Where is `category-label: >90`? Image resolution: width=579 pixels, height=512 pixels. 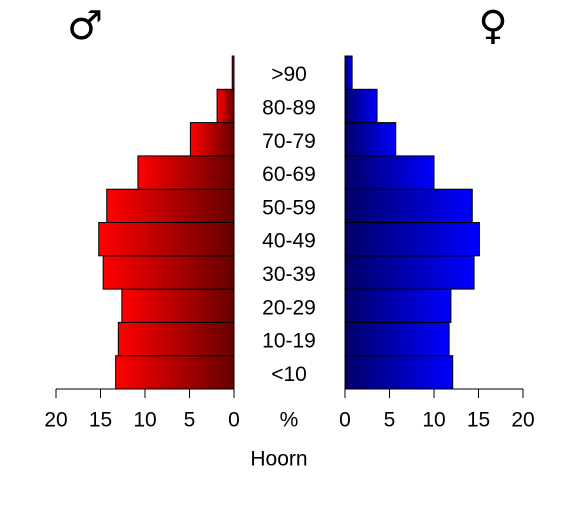 category-label: >90 is located at coordinates (289, 74).